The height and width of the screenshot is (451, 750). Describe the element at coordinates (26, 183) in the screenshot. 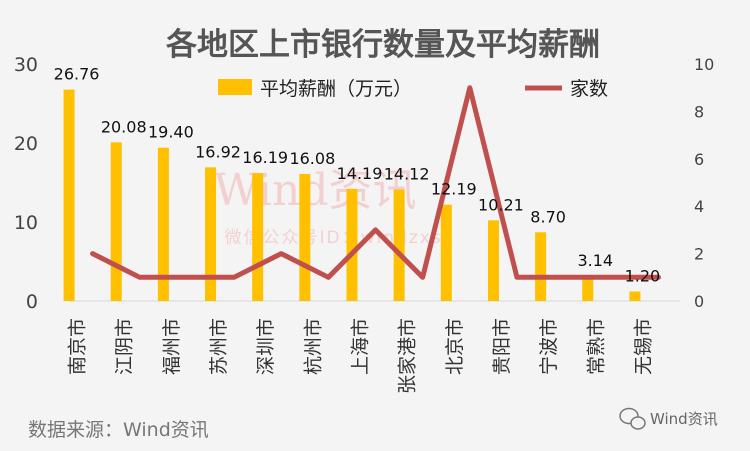

I see `left-axis: 0 10 20 30` at that location.